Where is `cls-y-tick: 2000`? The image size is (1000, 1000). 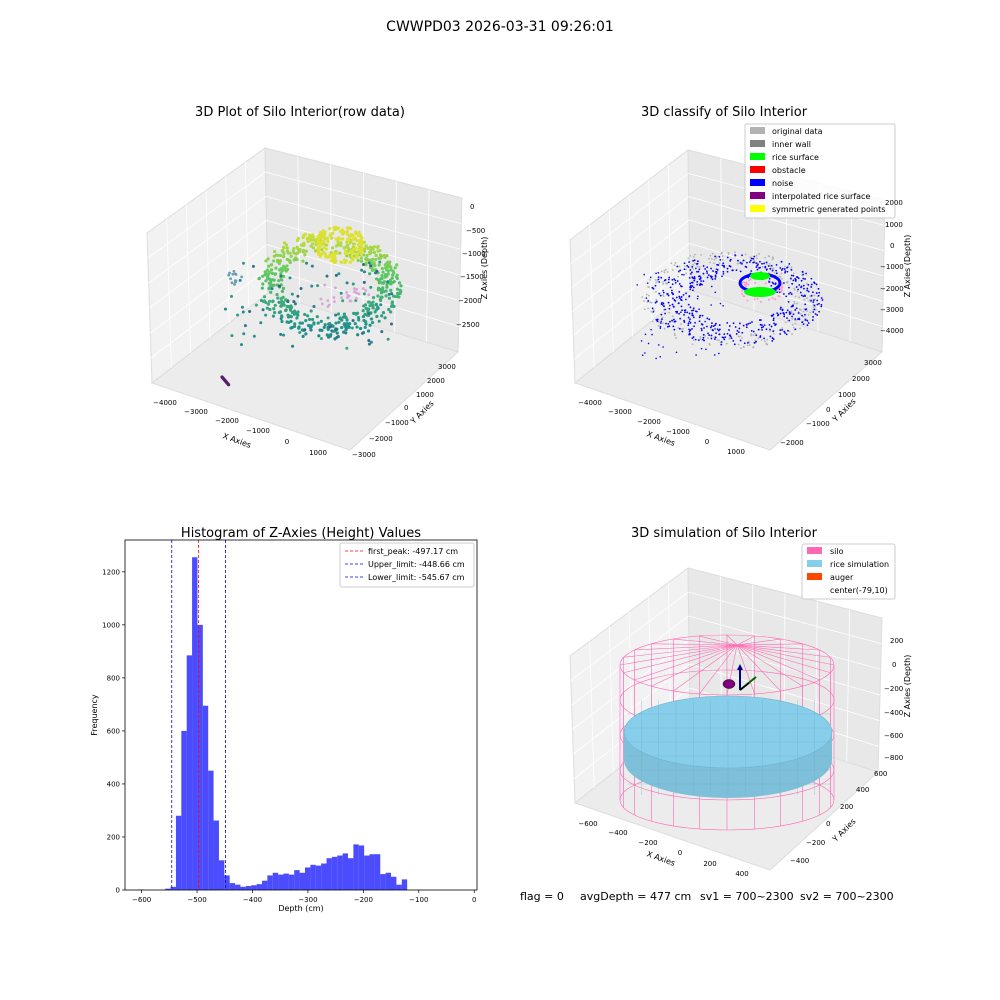
cls-y-tick: 2000 is located at coordinates (861, 379).